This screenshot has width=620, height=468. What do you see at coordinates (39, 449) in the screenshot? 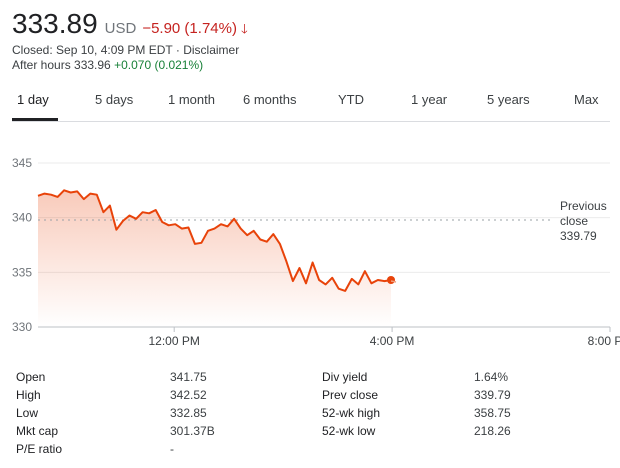
I see `stat-label: P/E ratio` at bounding box center [39, 449].